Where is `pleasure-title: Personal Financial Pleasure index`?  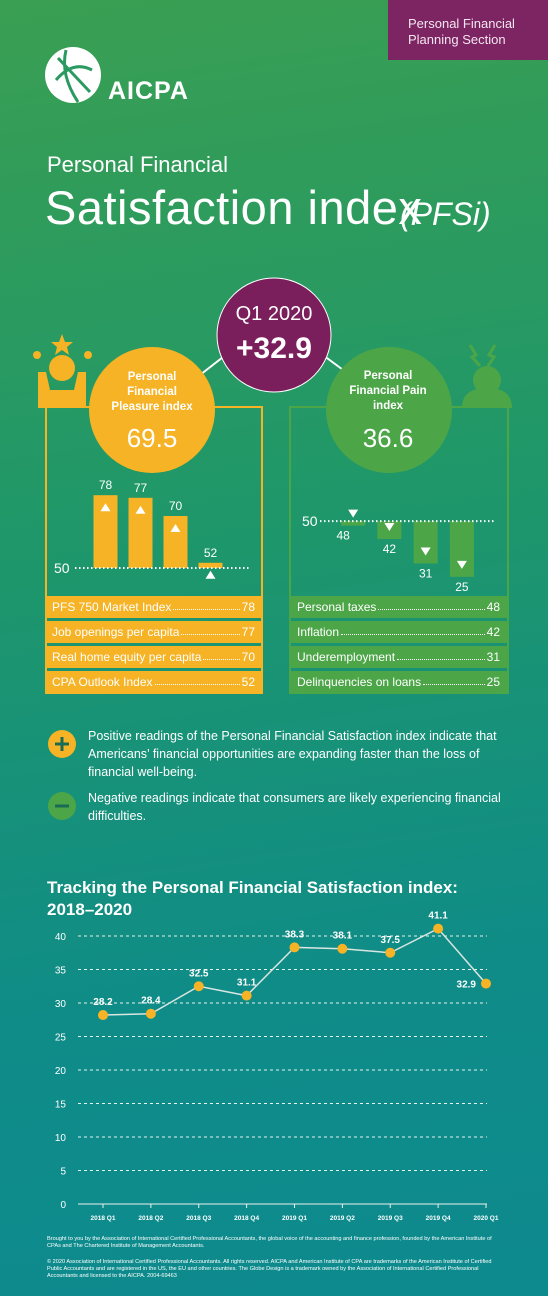 pleasure-title: Personal Financial Pleasure index is located at coordinates (152, 392).